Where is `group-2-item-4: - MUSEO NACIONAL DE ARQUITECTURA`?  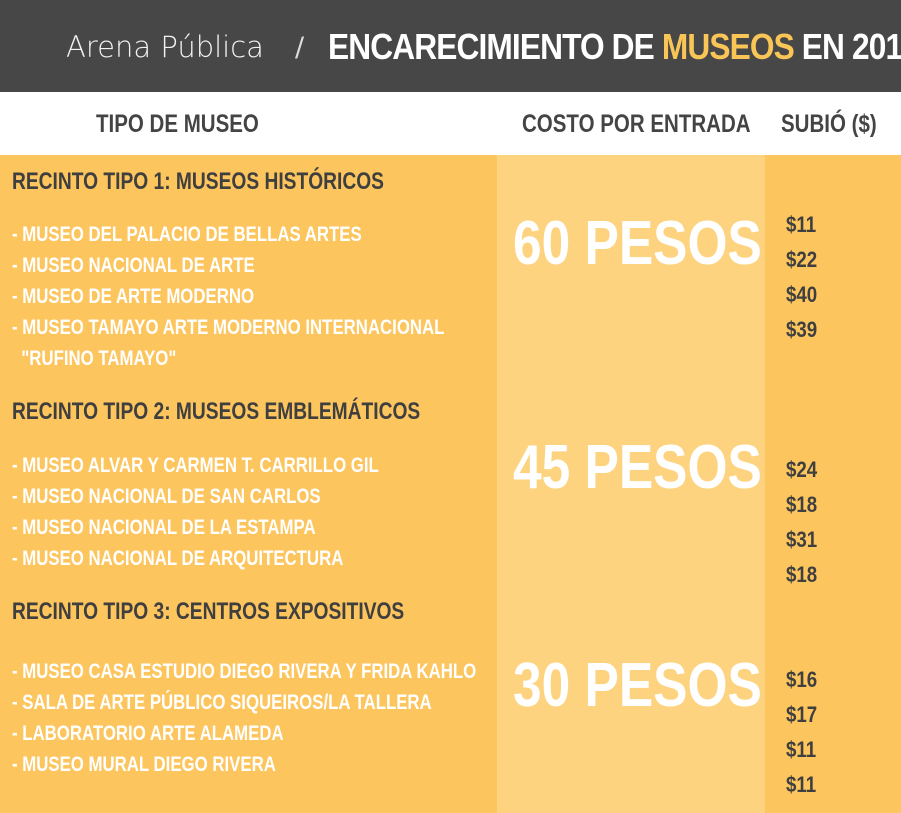
group-2-item-4: - MUSEO NACIONAL DE ARQUITECTURA is located at coordinates (178, 558).